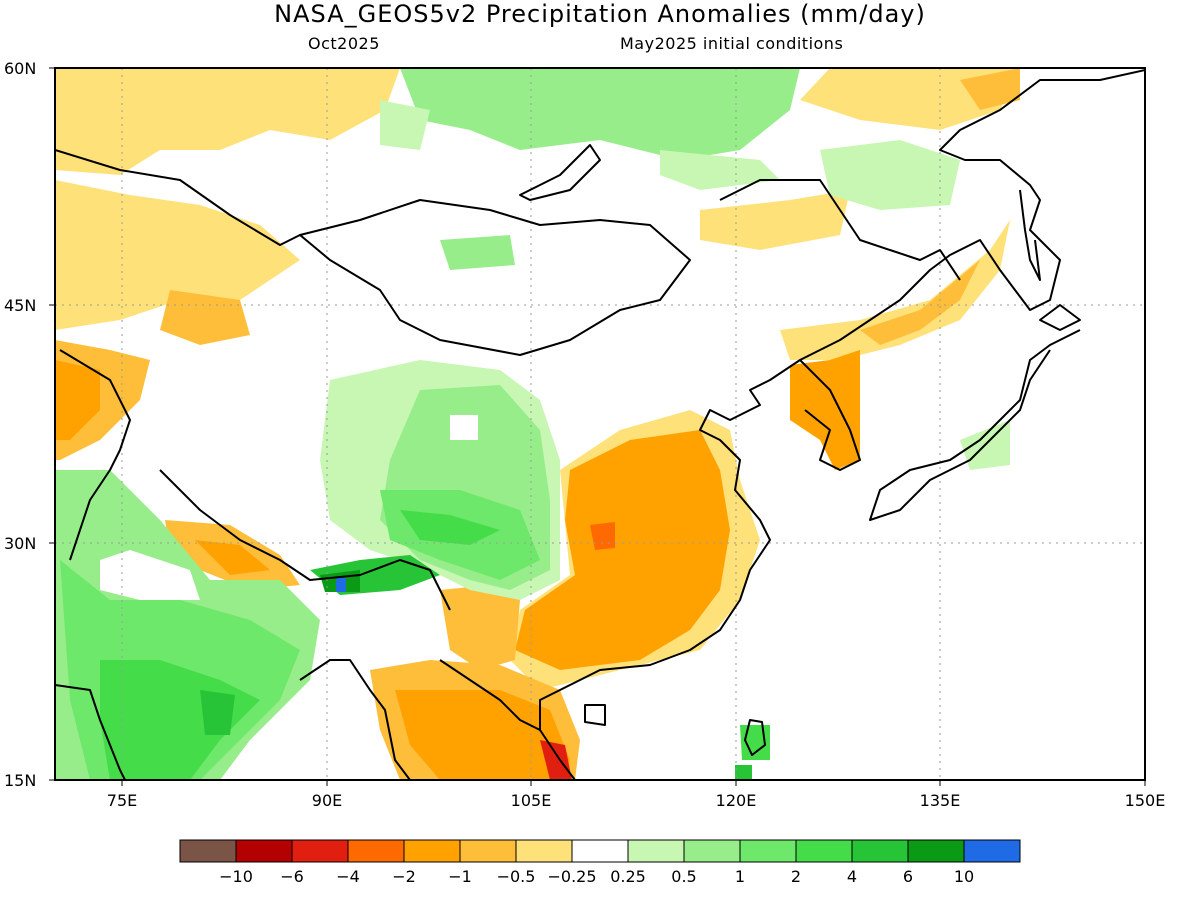  What do you see at coordinates (571, 876) in the screenshot?
I see `colorbar-label: −0.25` at bounding box center [571, 876].